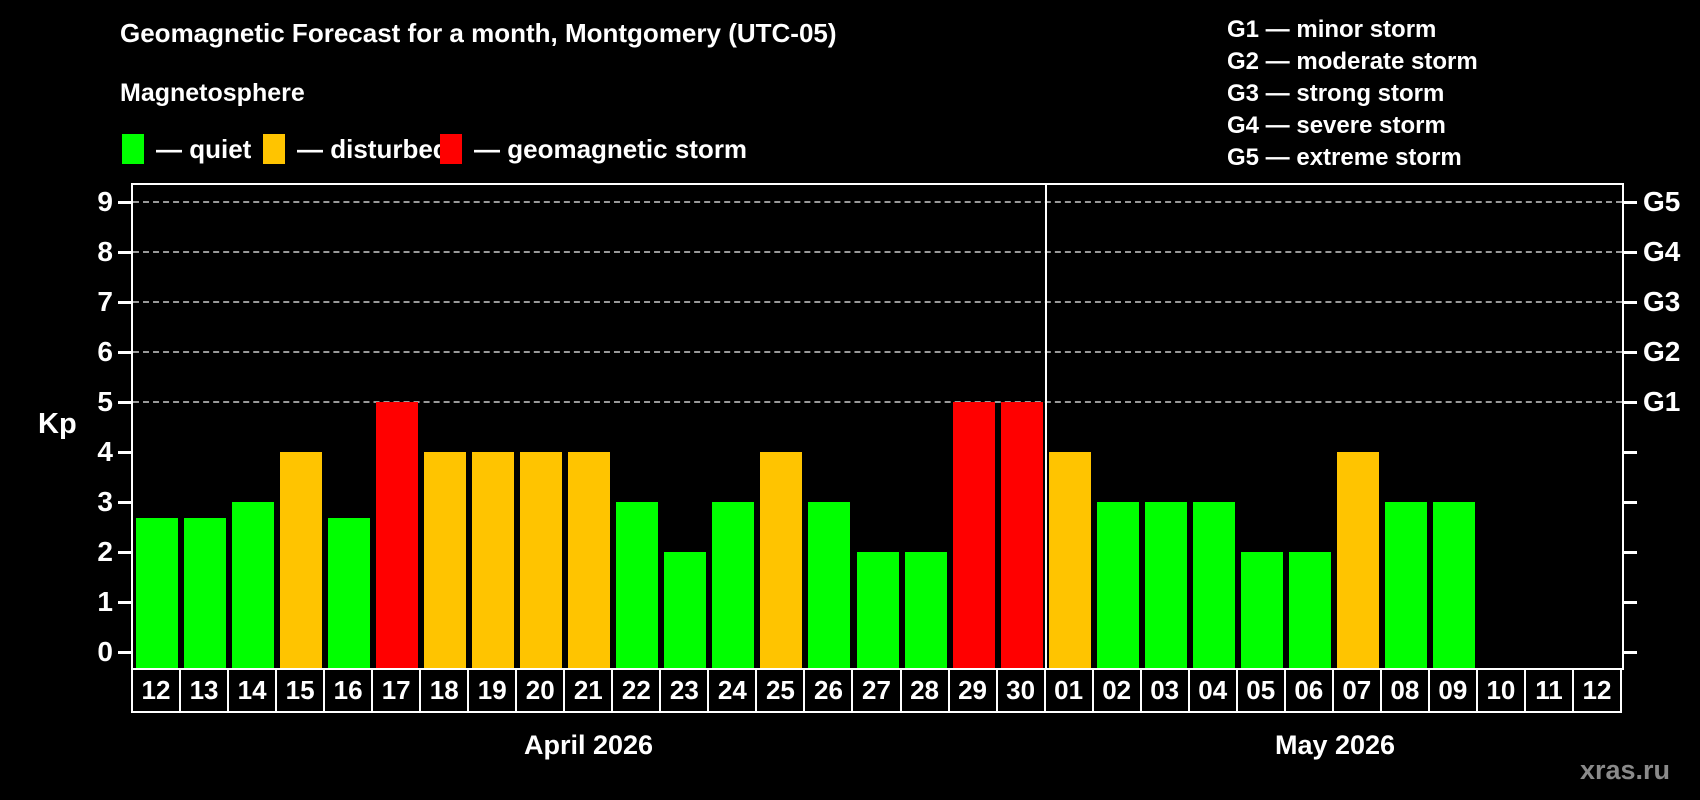  What do you see at coordinates (1662, 201) in the screenshot?
I see `g-axis-label: G5` at bounding box center [1662, 201].